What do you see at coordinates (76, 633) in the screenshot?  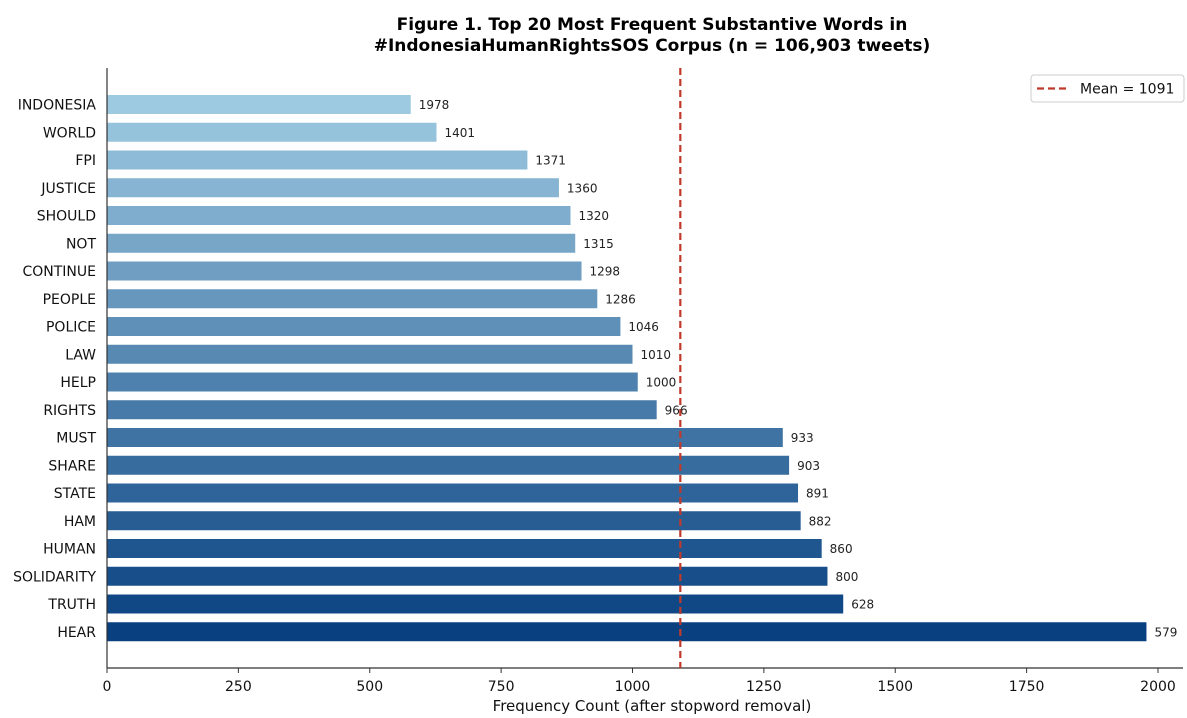 I see `category-label-hear: HEAR` at bounding box center [76, 633].